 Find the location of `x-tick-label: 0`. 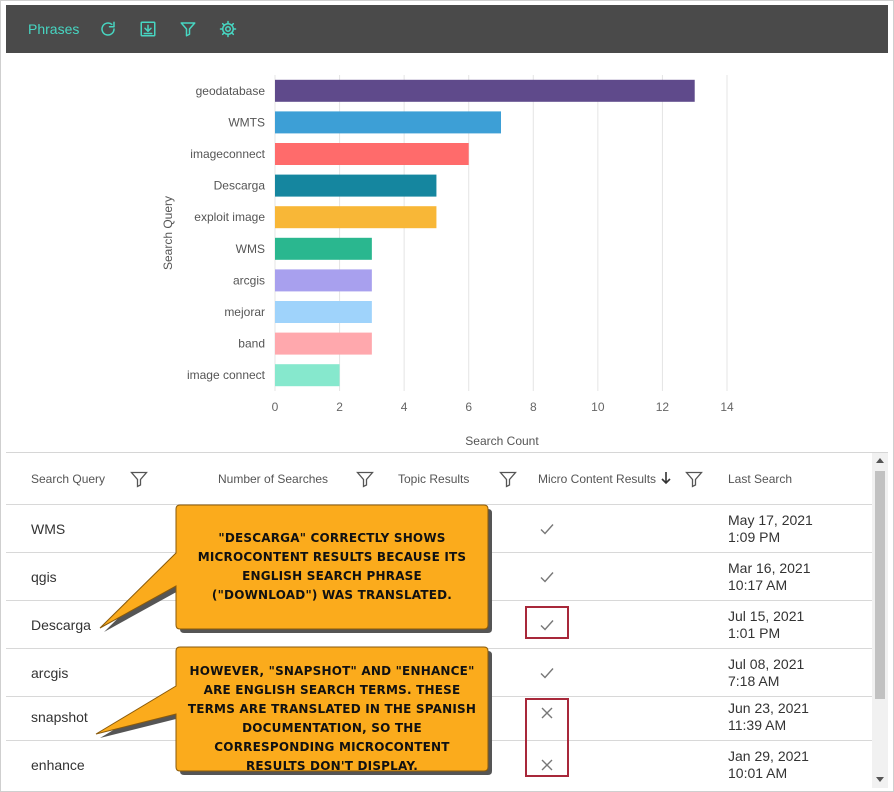

x-tick-label: 0 is located at coordinates (275, 407).